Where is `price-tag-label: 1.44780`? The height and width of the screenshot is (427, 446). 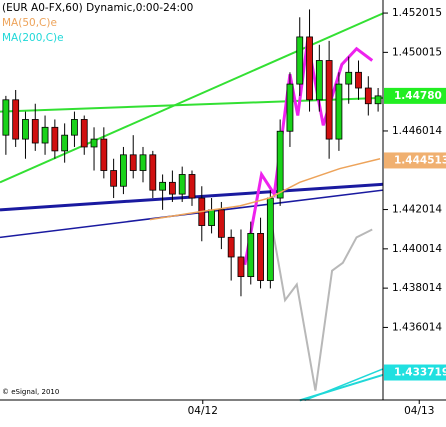
price-tag-label: 1.44780 is located at coordinates (418, 96).